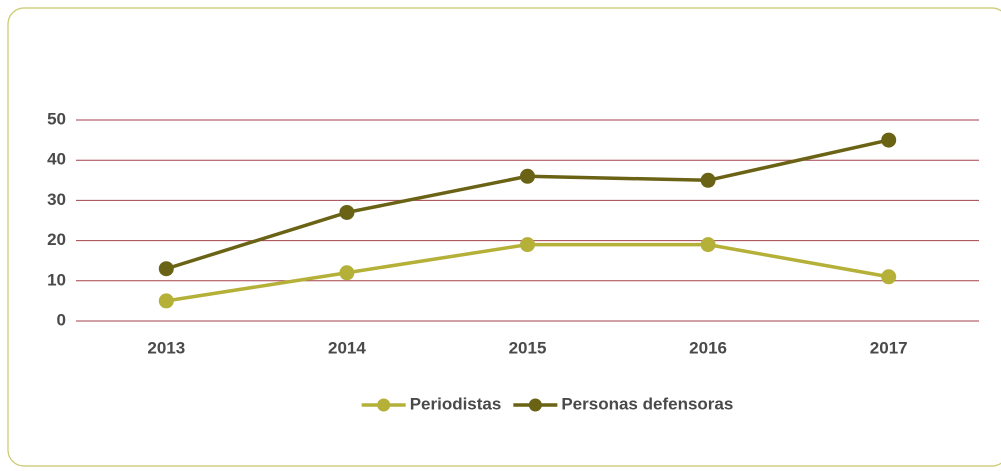 The image size is (1001, 471). I want to click on y-tick-label: 0, so click(61, 319).